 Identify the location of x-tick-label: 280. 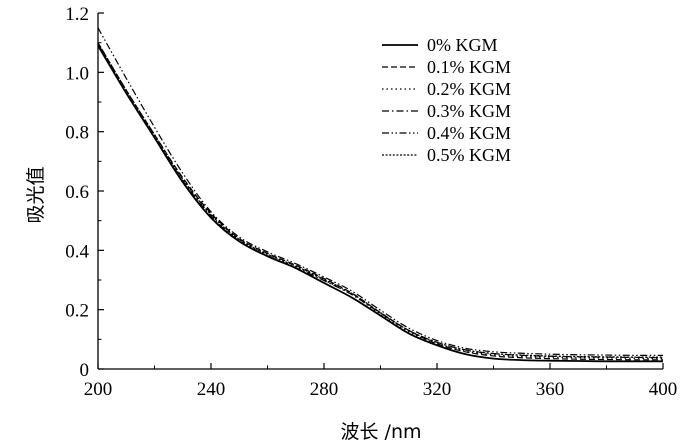
(324, 389).